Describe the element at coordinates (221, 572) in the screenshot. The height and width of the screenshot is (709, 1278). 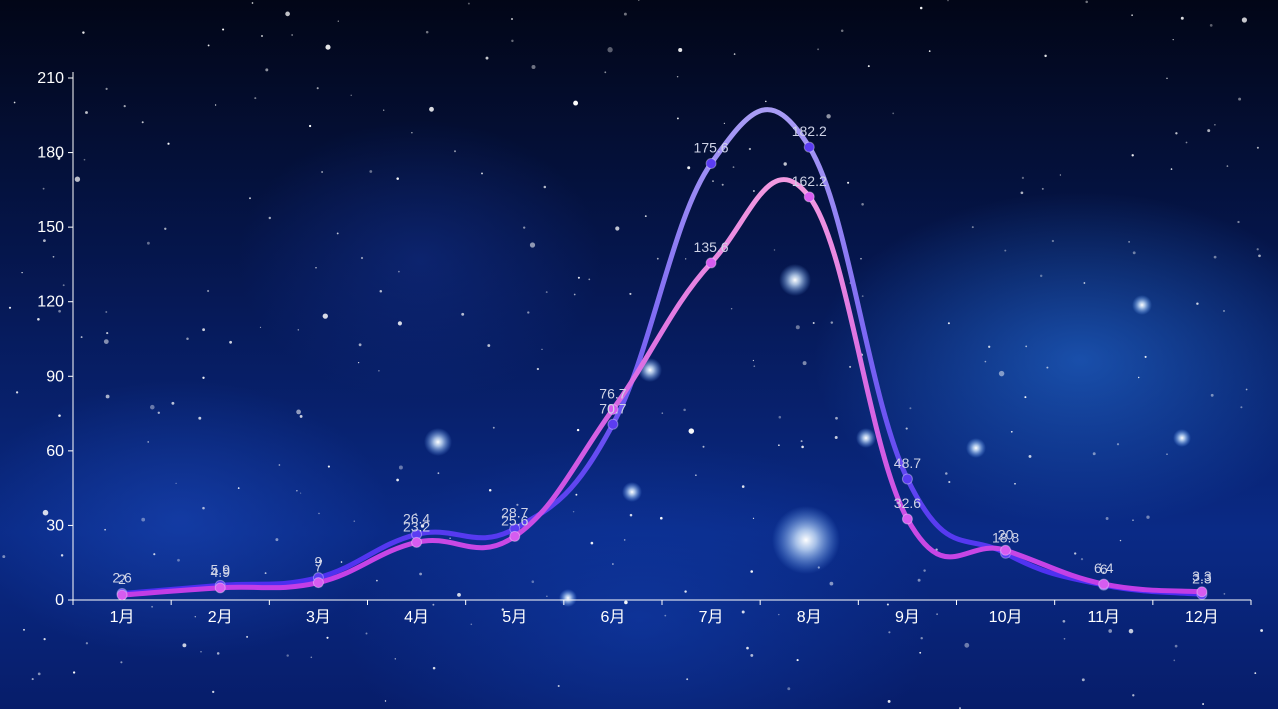
I see `series-2-data-label: 4.9` at that location.